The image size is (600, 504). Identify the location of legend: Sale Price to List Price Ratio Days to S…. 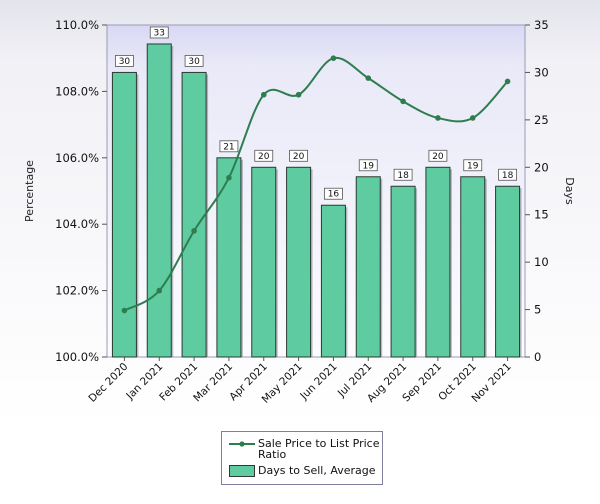
(302, 458).